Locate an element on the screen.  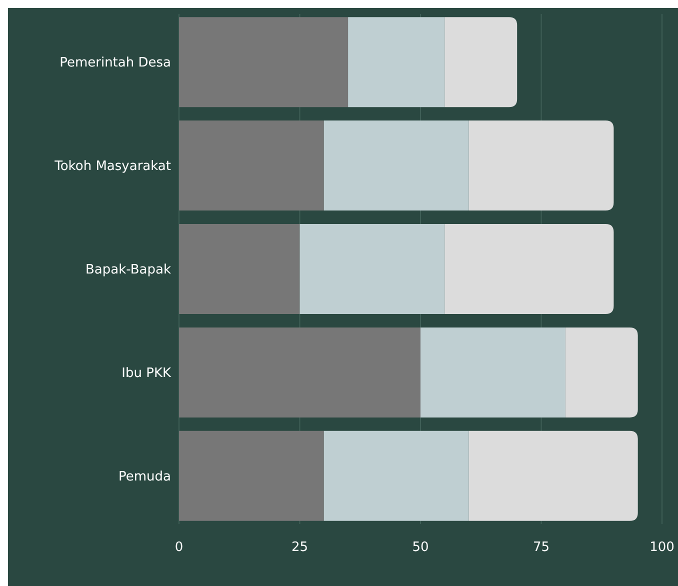
y-tick-label: Pemerintah Desa is located at coordinates (115, 63).